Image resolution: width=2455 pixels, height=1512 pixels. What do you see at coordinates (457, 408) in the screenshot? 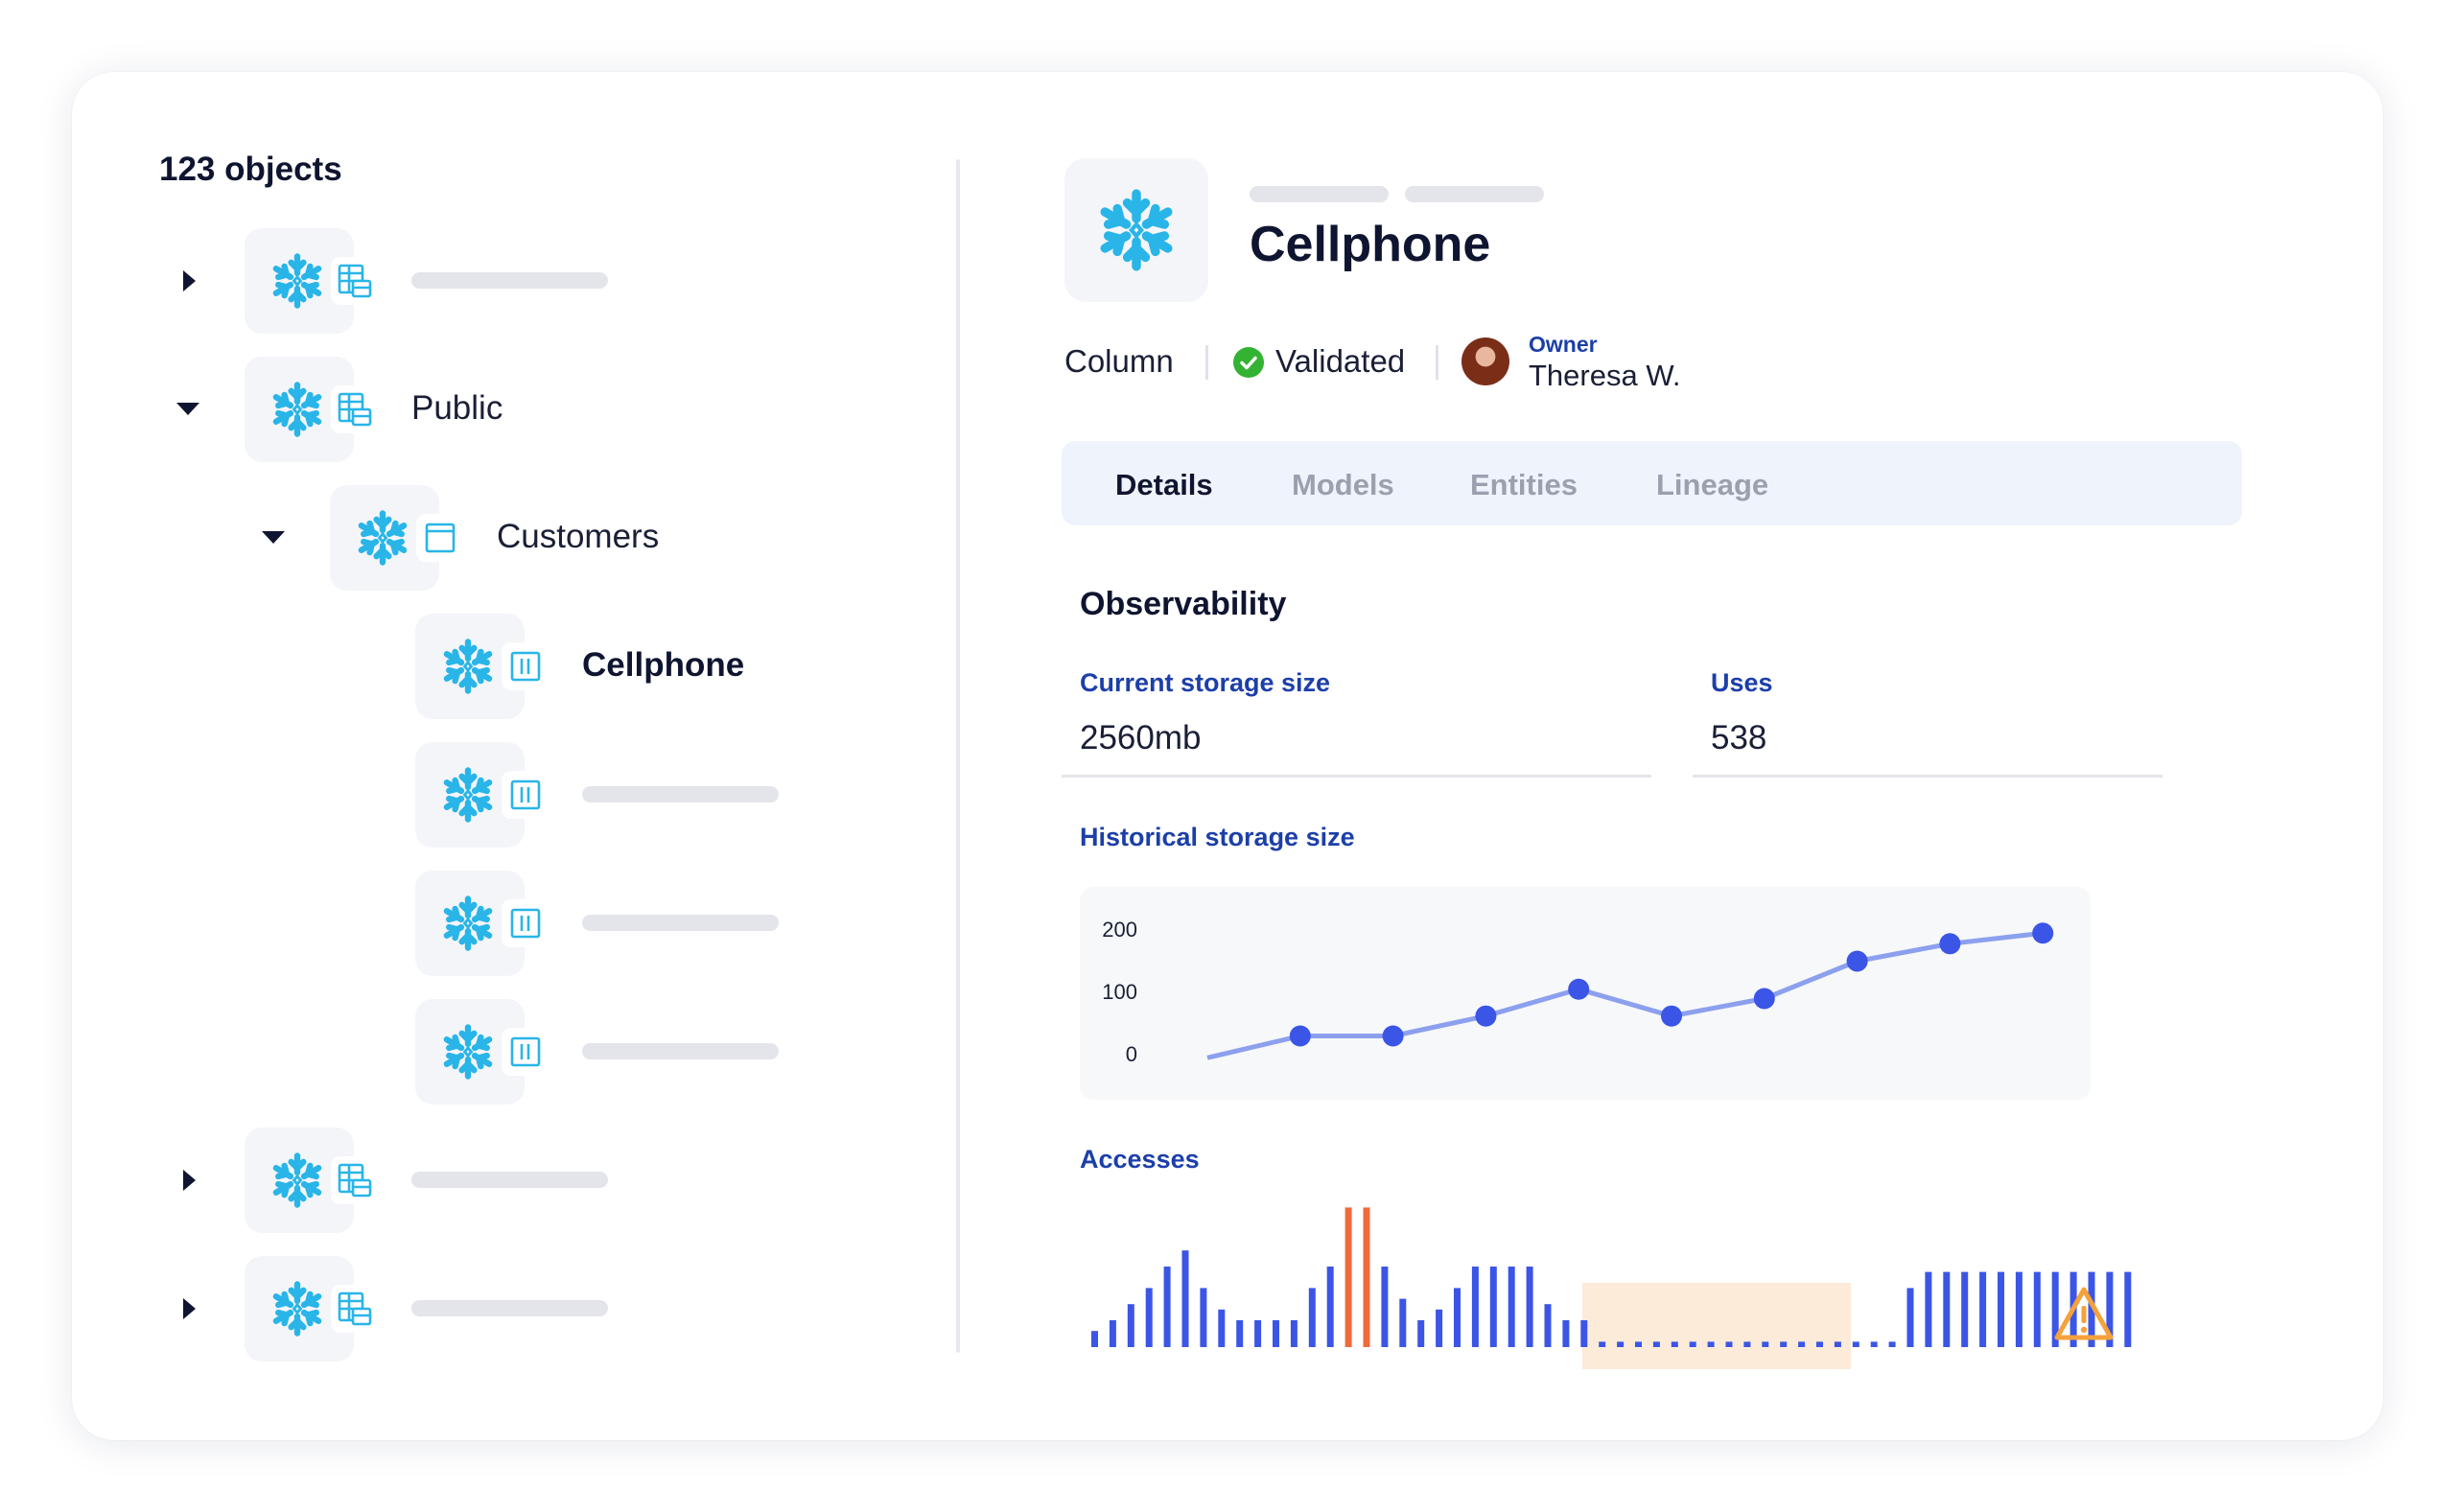
I see `tree-item-label: Public` at bounding box center [457, 408].